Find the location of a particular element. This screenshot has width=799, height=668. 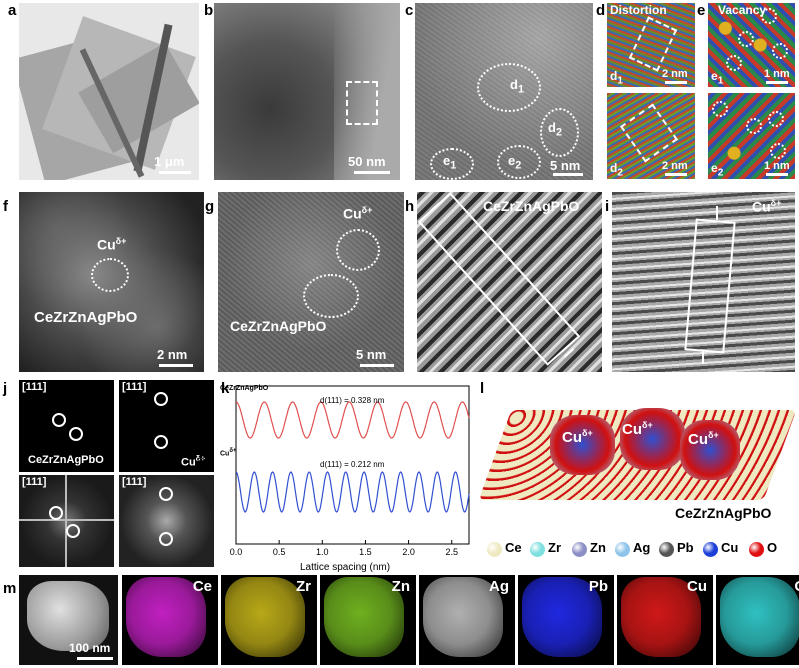

scale-label: 5 nm is located at coordinates (371, 354).